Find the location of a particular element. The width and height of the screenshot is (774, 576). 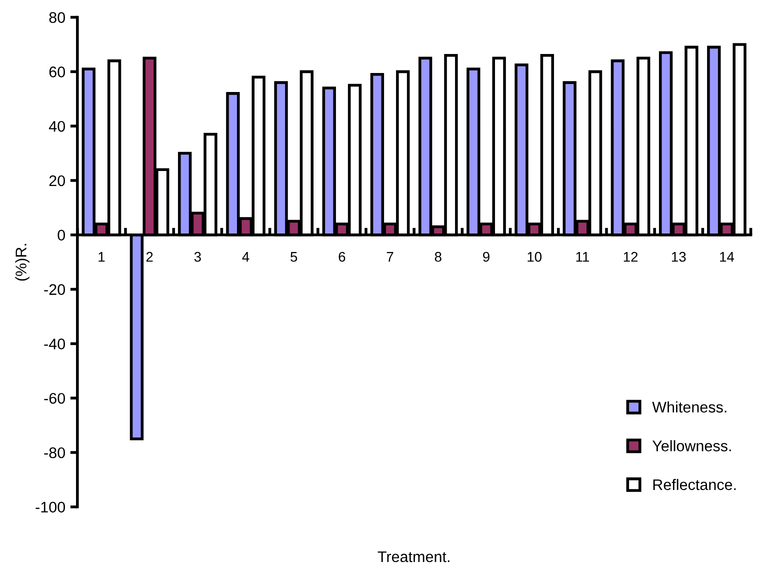

x-tick-label: 4 is located at coordinates (246, 257).